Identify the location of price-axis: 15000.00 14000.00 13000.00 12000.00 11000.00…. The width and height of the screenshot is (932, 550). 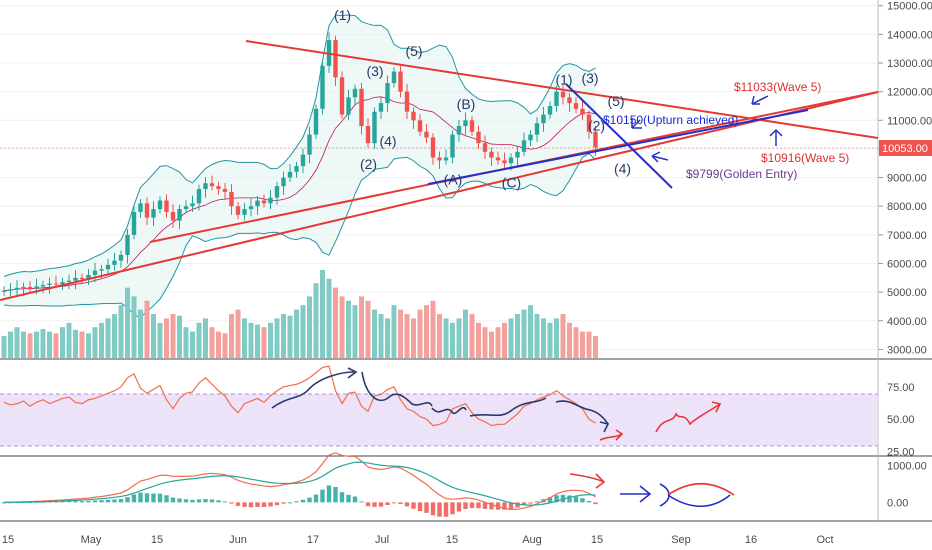
(905, 179).